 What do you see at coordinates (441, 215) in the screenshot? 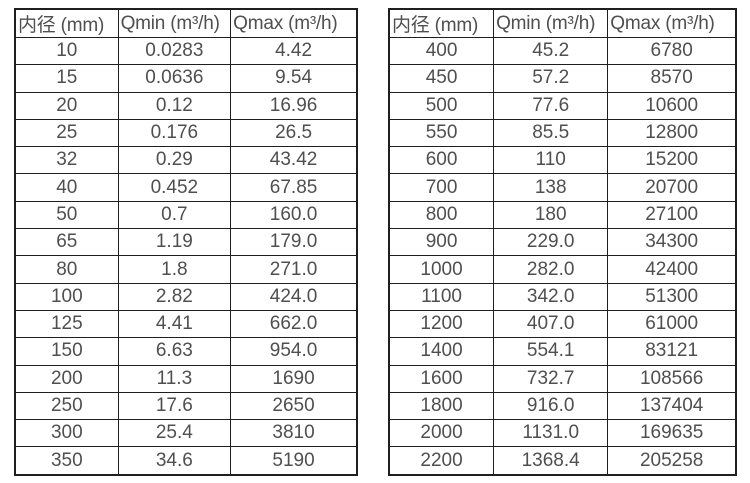
I see `table-cell: 800` at bounding box center [441, 215].